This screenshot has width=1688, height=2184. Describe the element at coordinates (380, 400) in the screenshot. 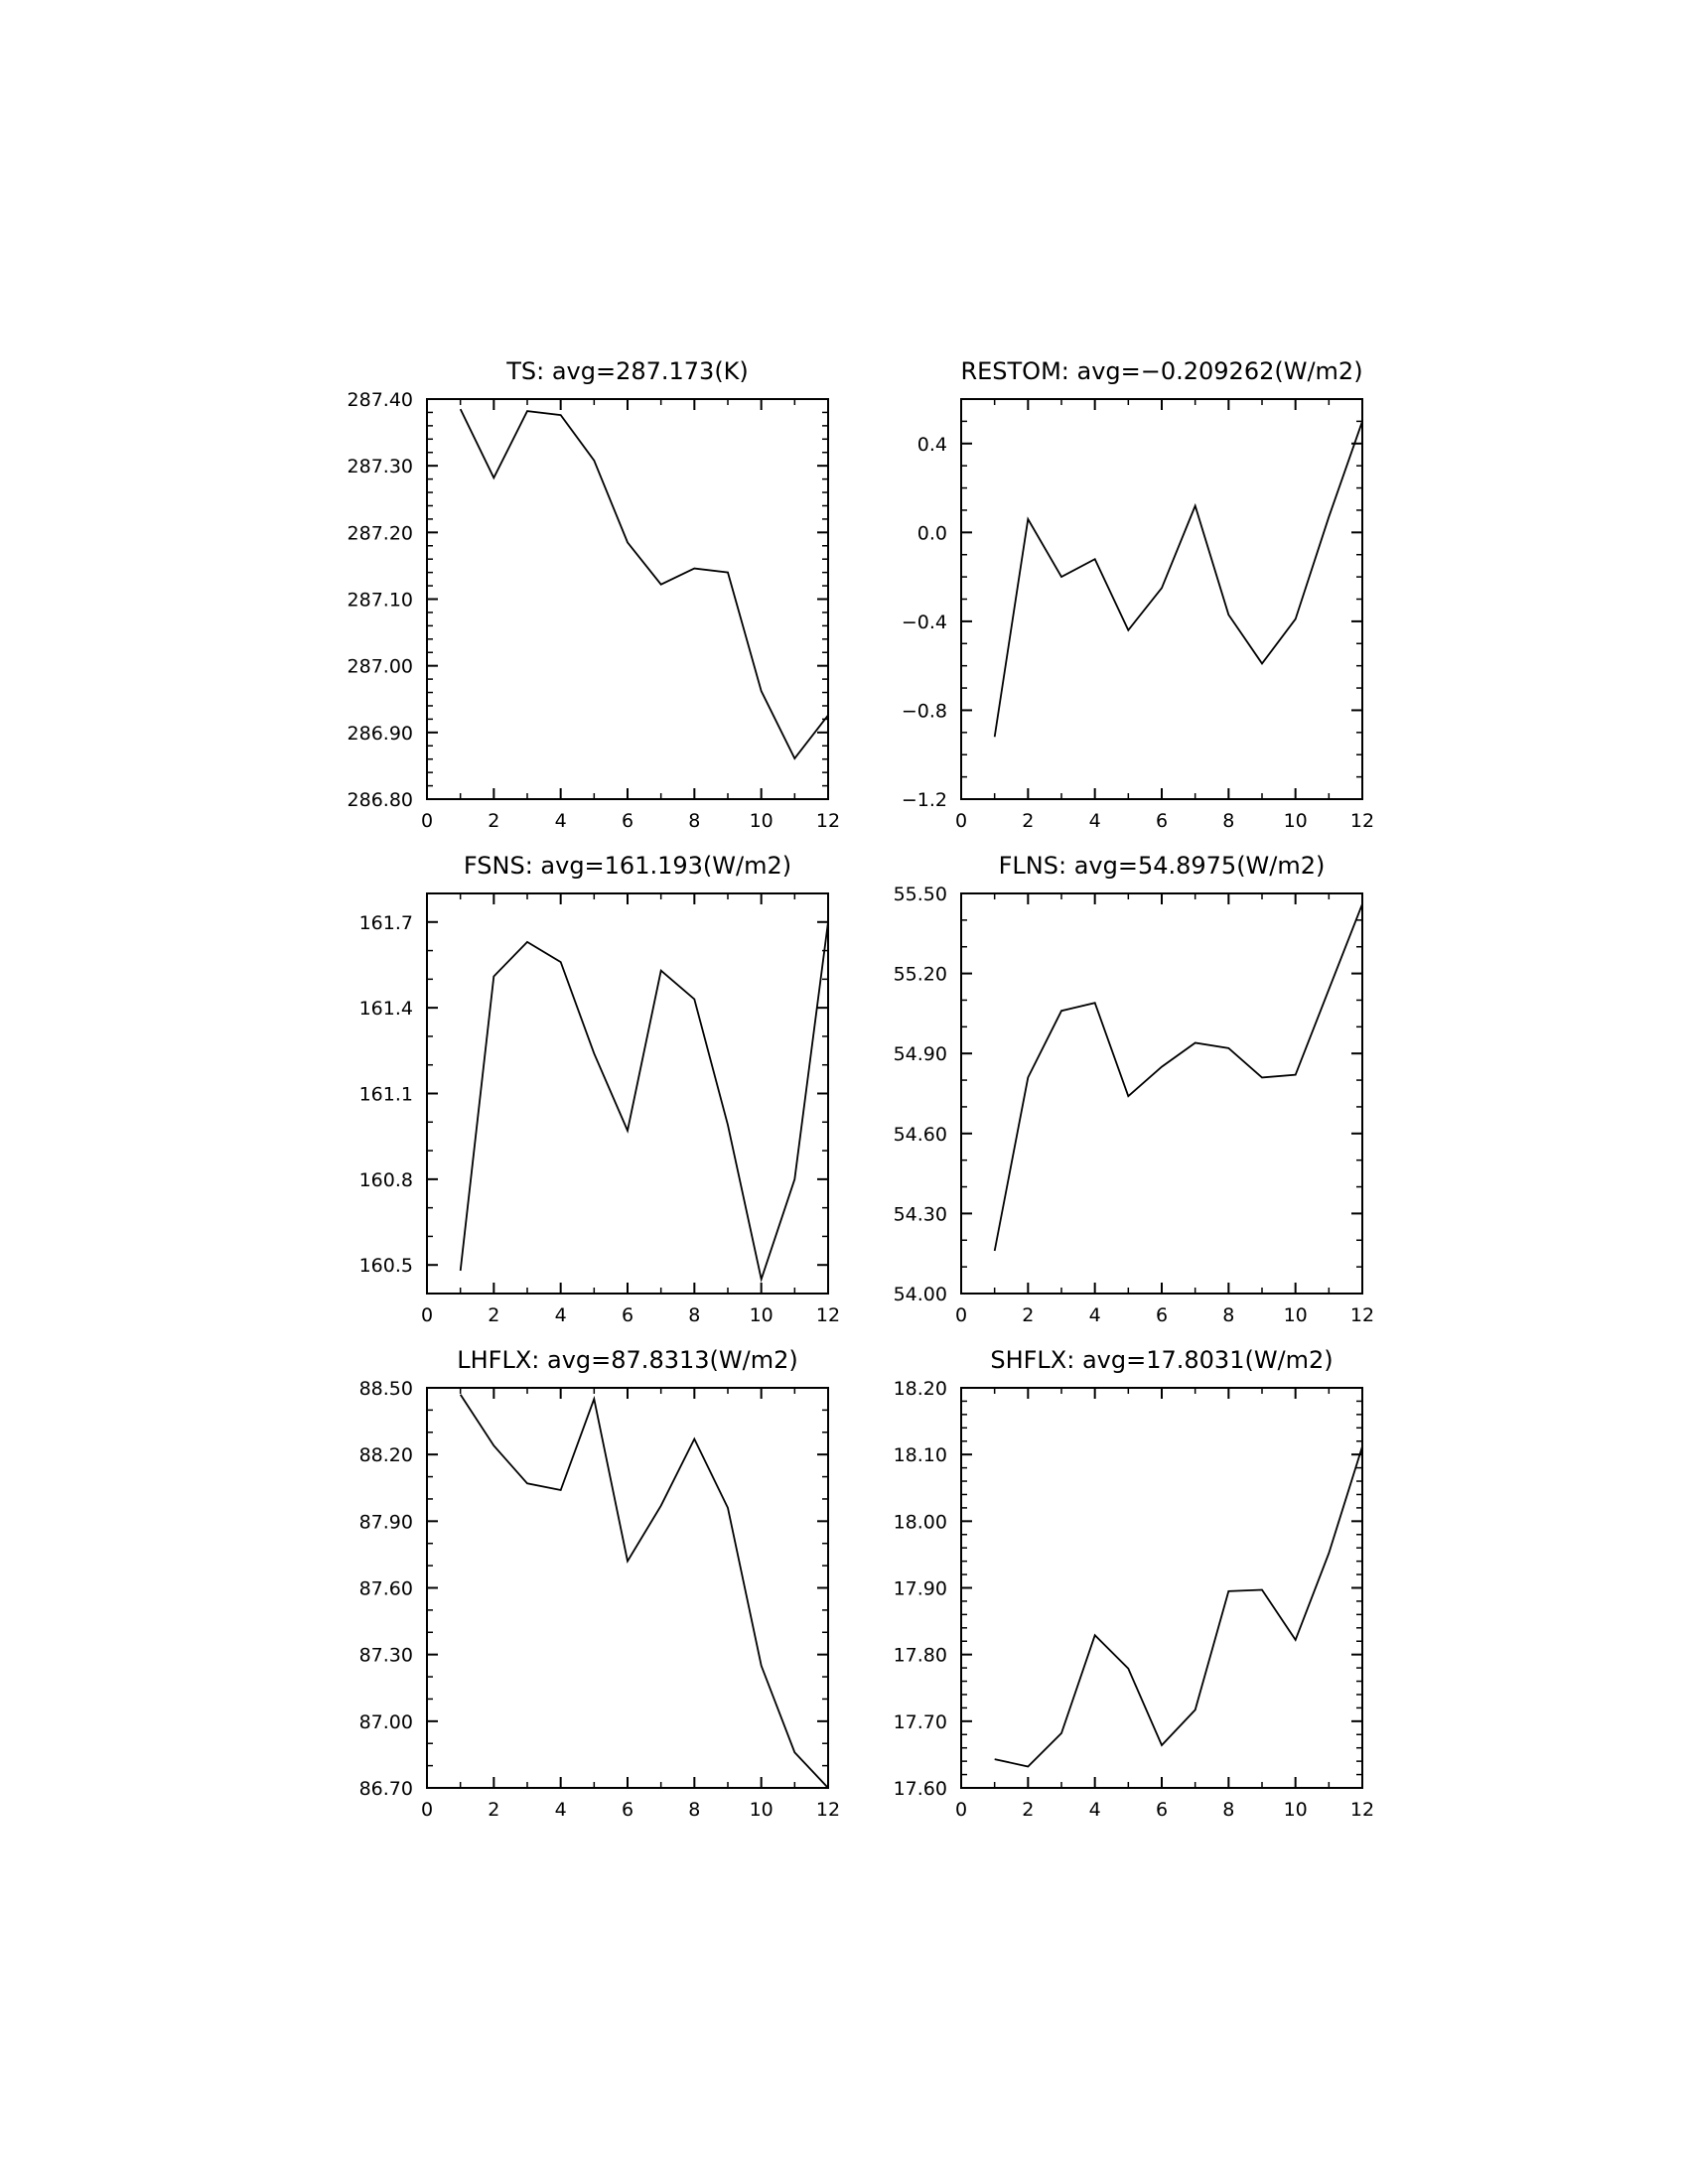

I see `y-tick-label: 287.40` at that location.